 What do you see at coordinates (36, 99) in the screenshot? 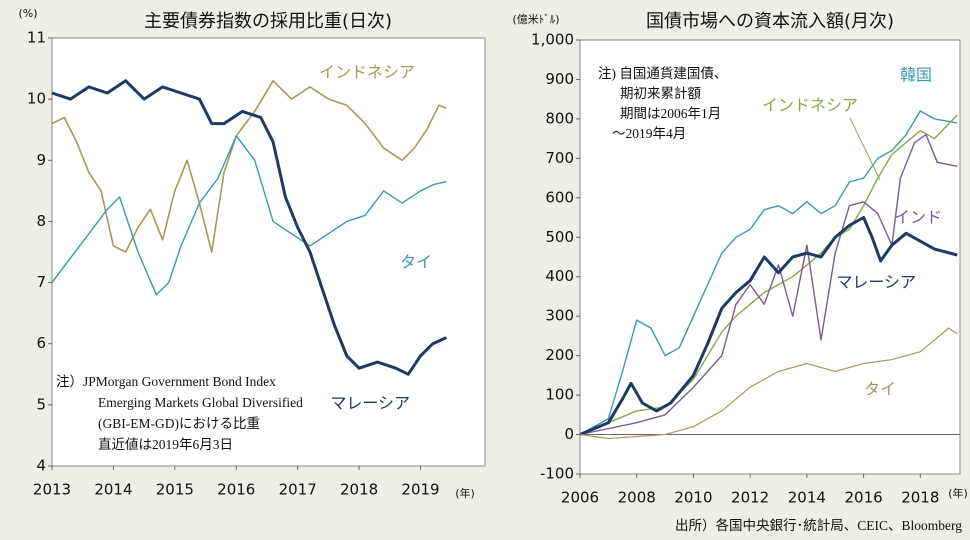
I see `y-tick-label: 10` at bounding box center [36, 99].